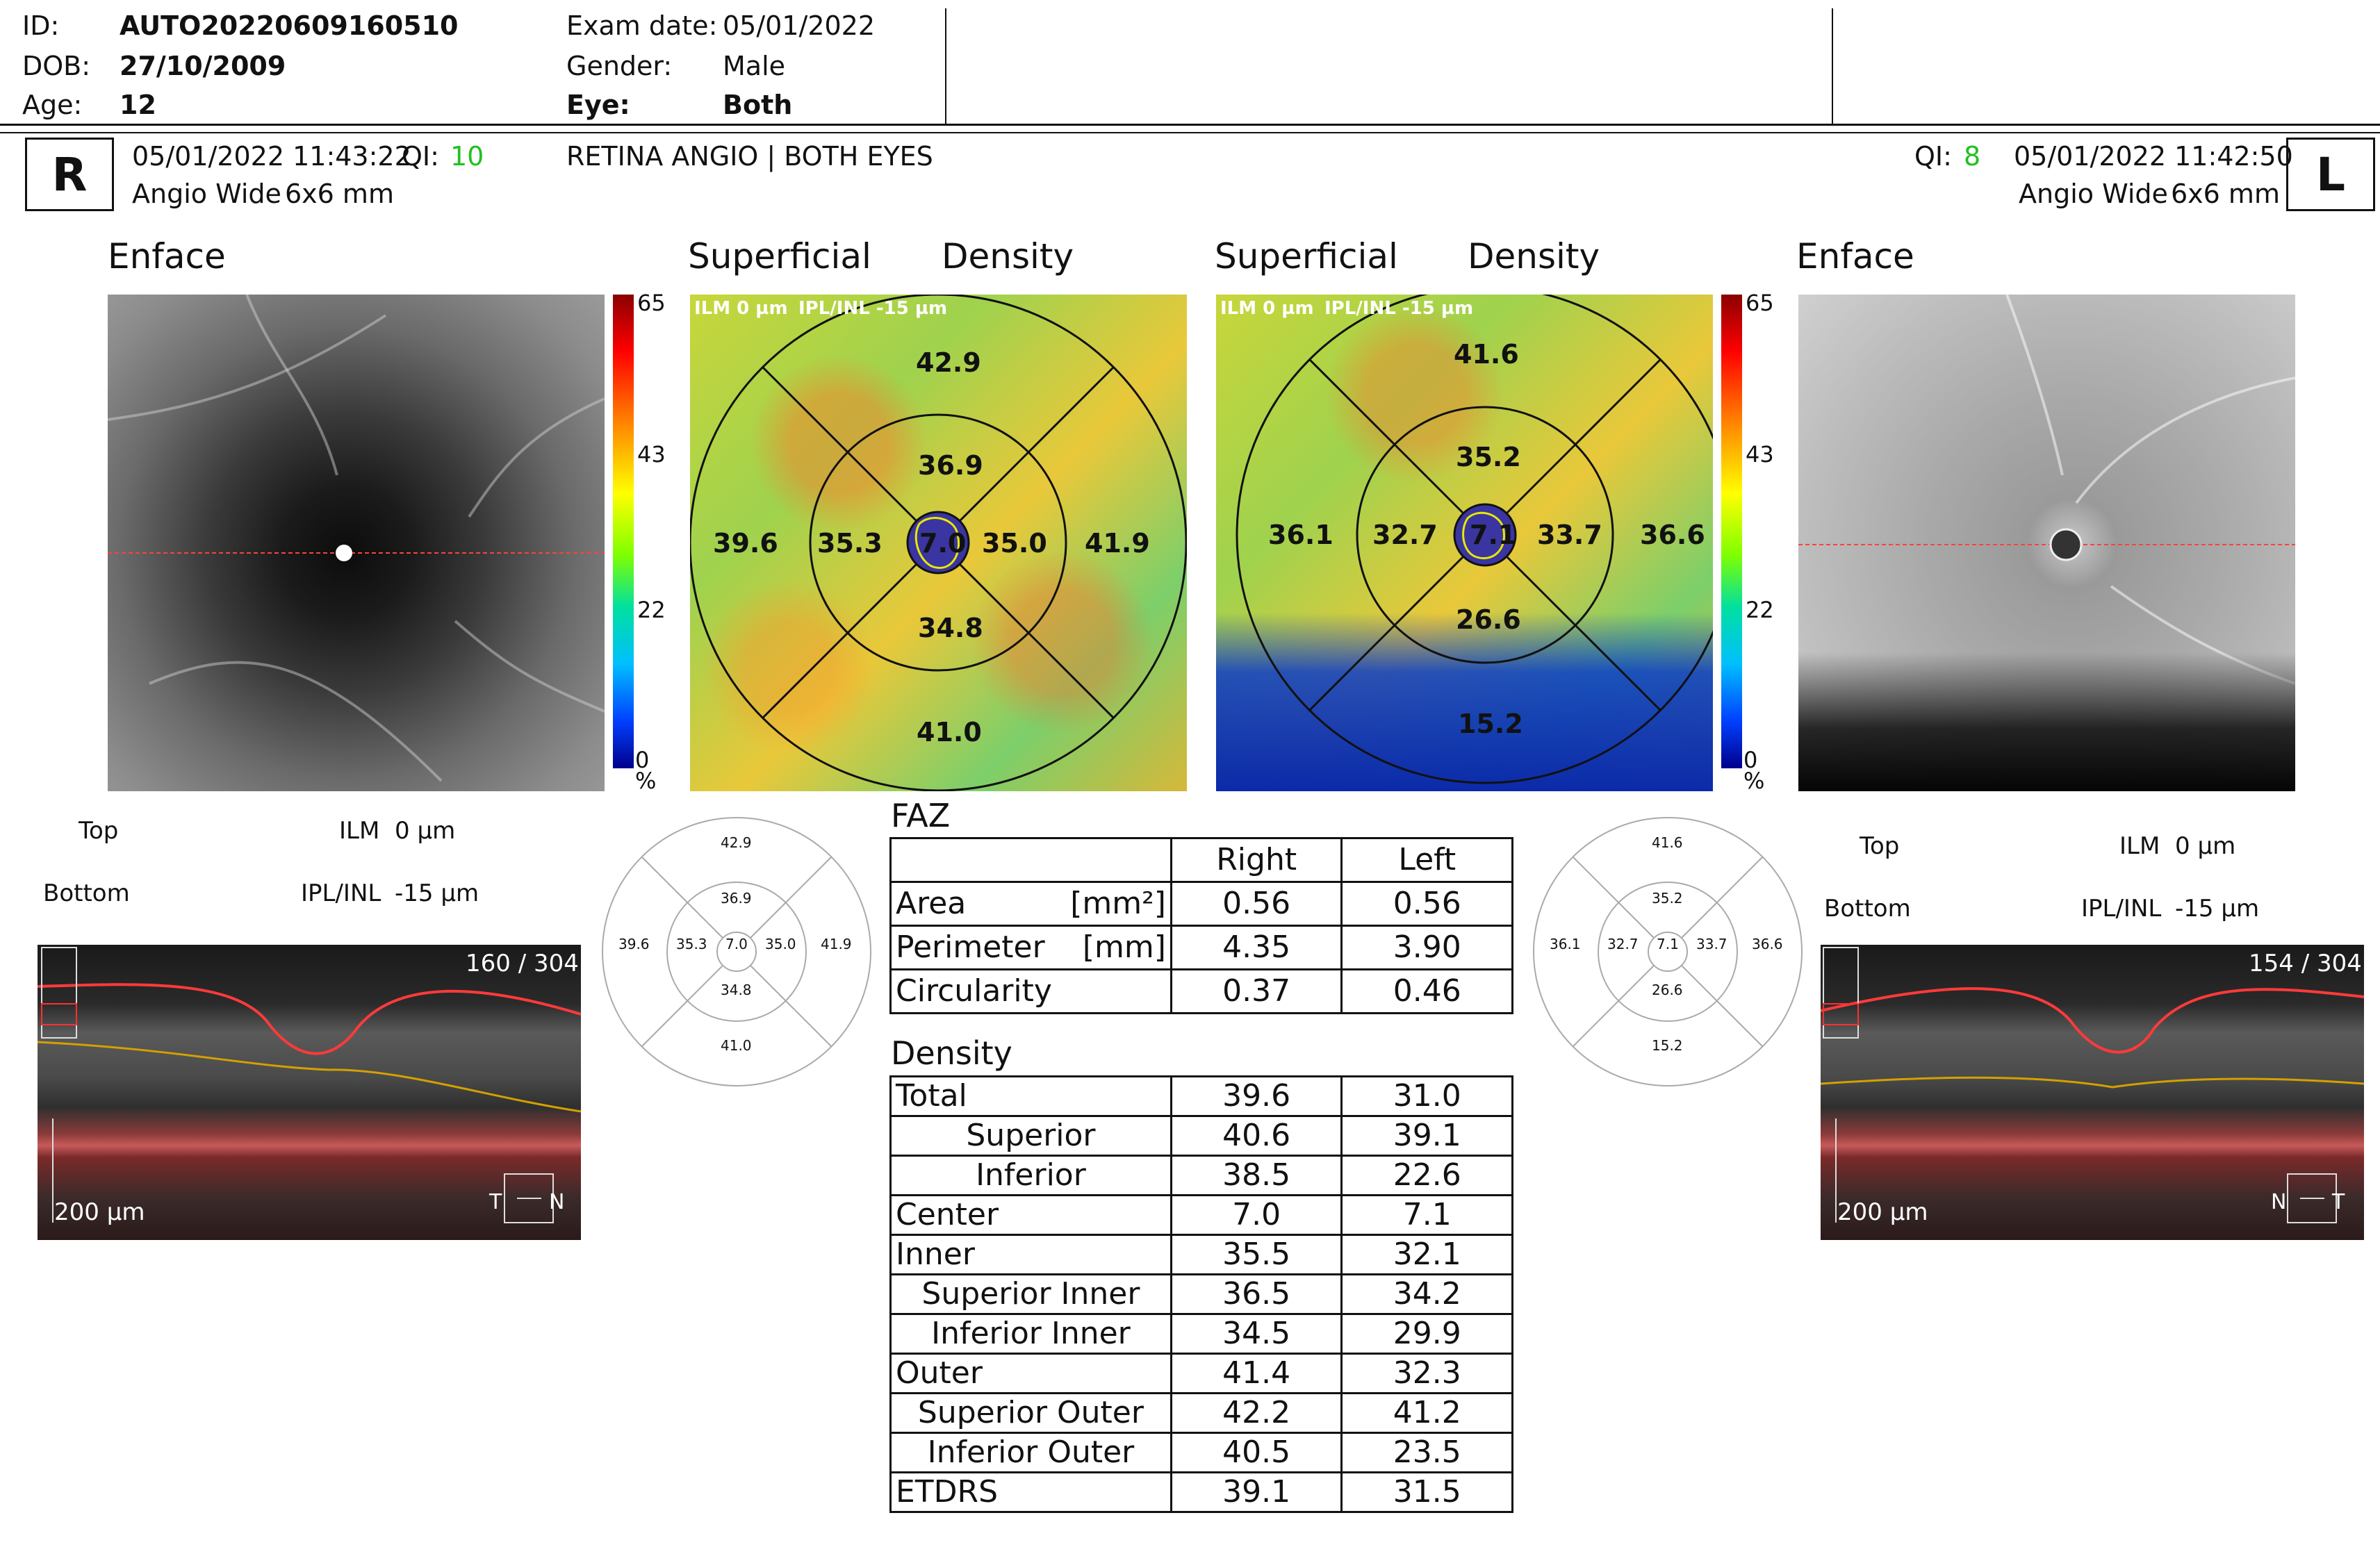 This screenshot has height=1554, width=2380. I want to click on right-bottom-label: Bottom, so click(86, 893).